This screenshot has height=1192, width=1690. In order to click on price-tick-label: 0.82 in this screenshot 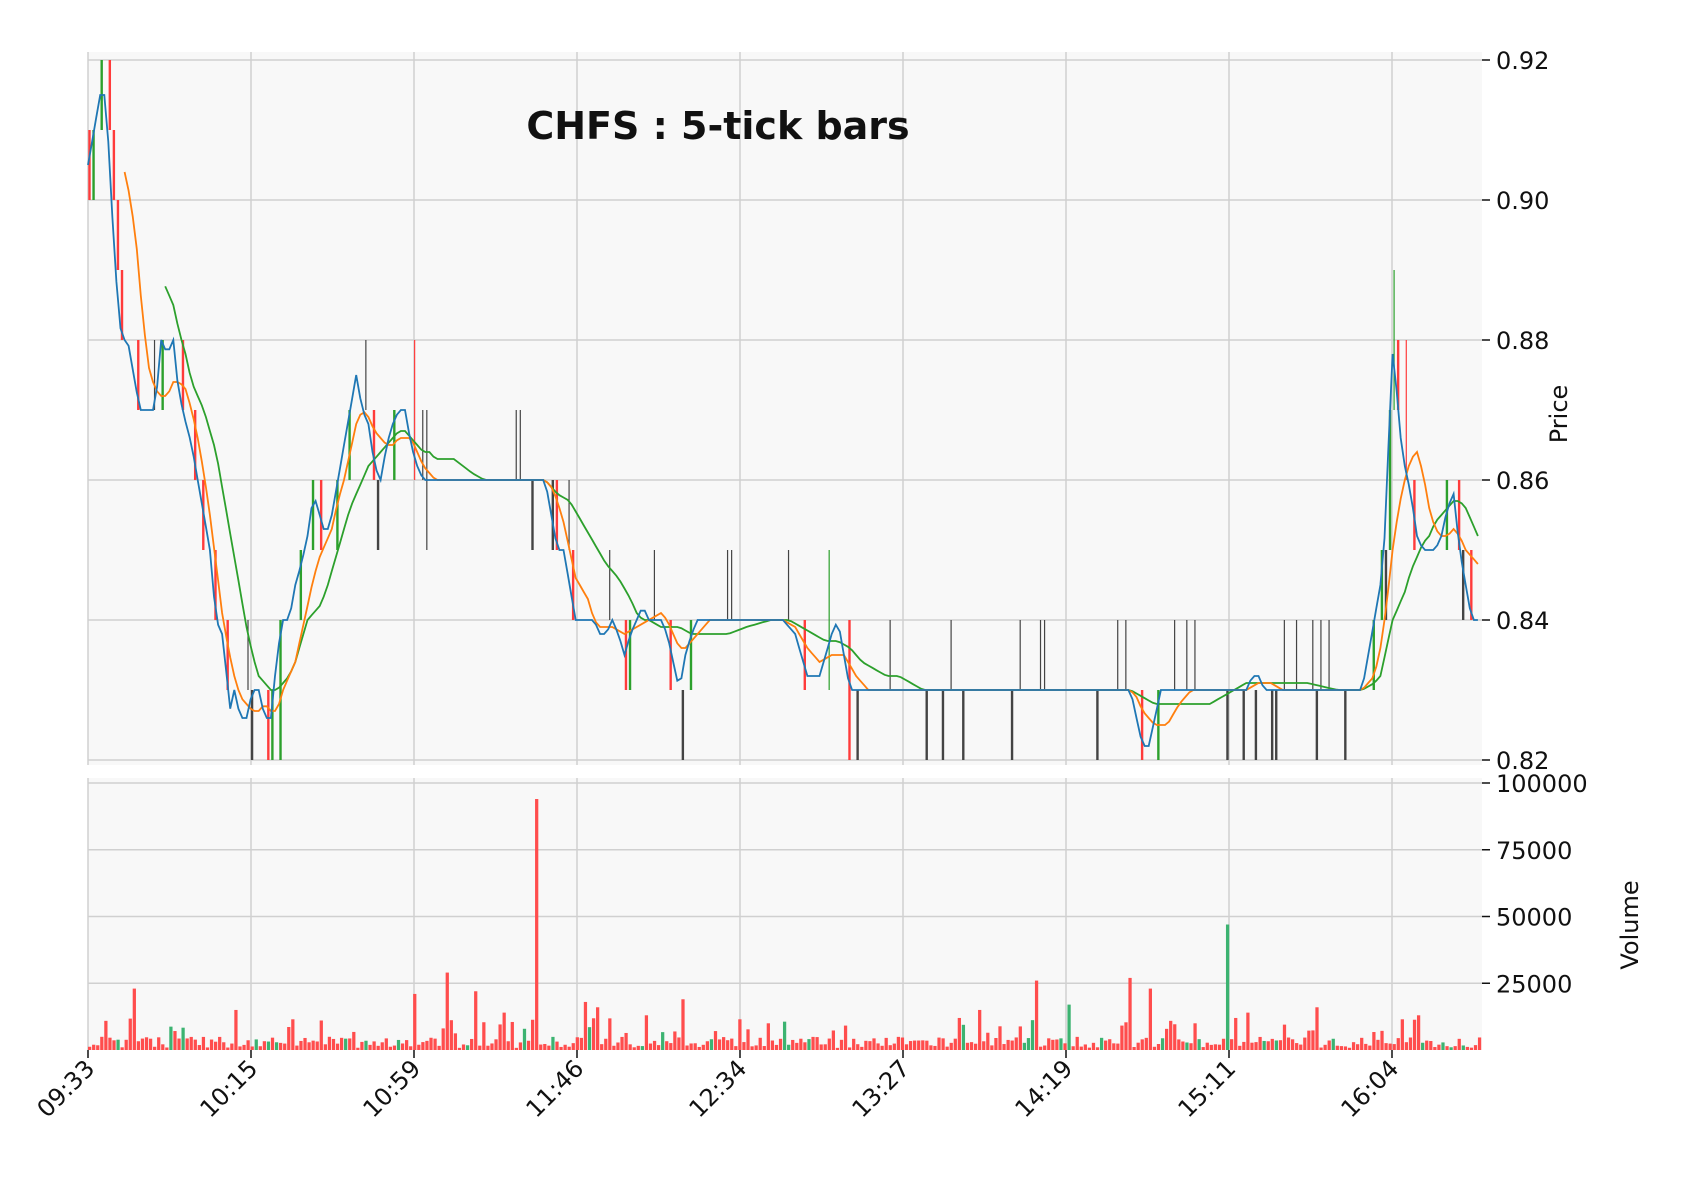, I will do `click(1522, 761)`.